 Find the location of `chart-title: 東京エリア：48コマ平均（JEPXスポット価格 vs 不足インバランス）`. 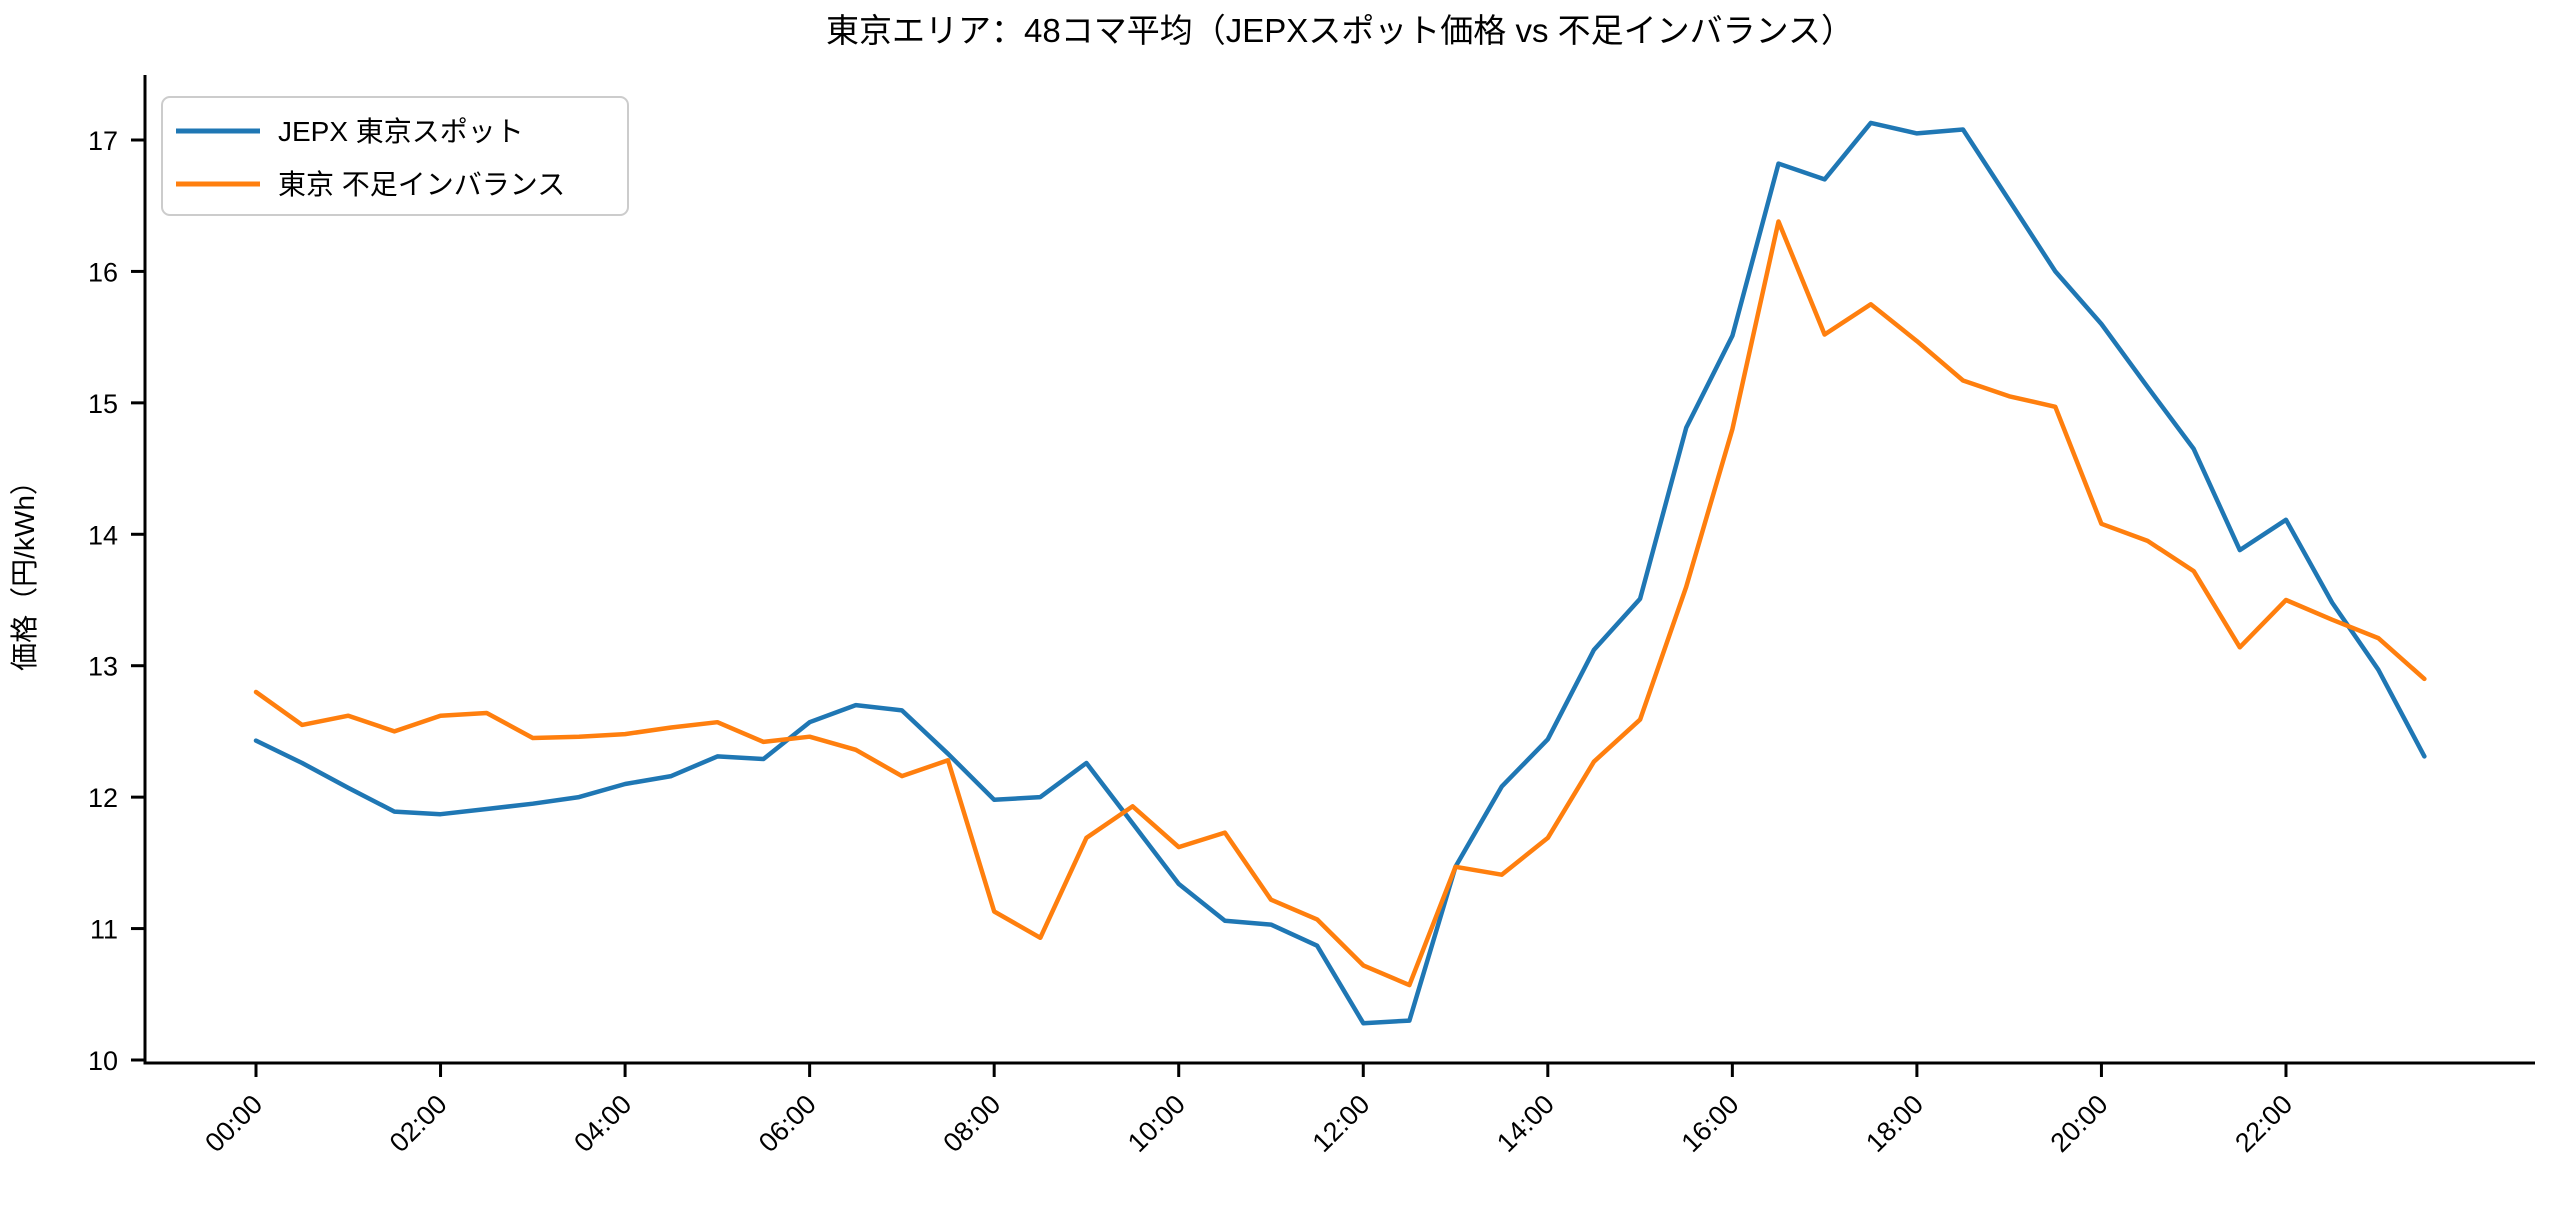

chart-title: 東京エリア：48コマ平均（JEPXスポット価格 vs 不足インバランス） is located at coordinates (1340, 30).